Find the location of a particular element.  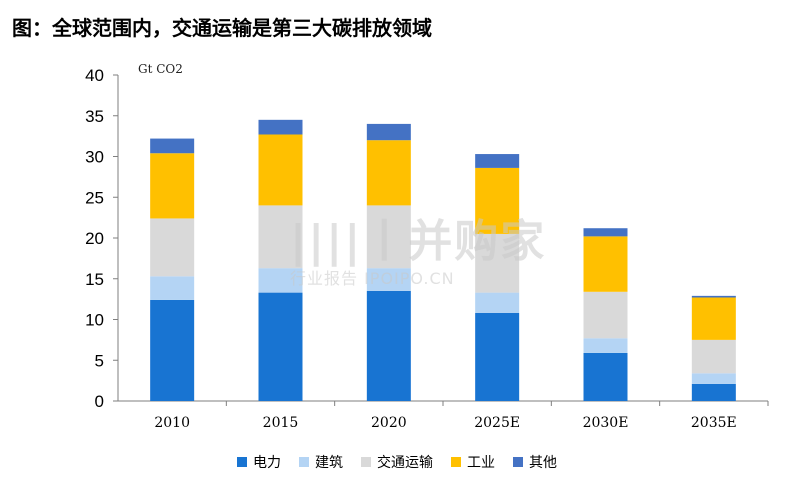

y-axis-label: Gt CO2 is located at coordinates (160, 69).